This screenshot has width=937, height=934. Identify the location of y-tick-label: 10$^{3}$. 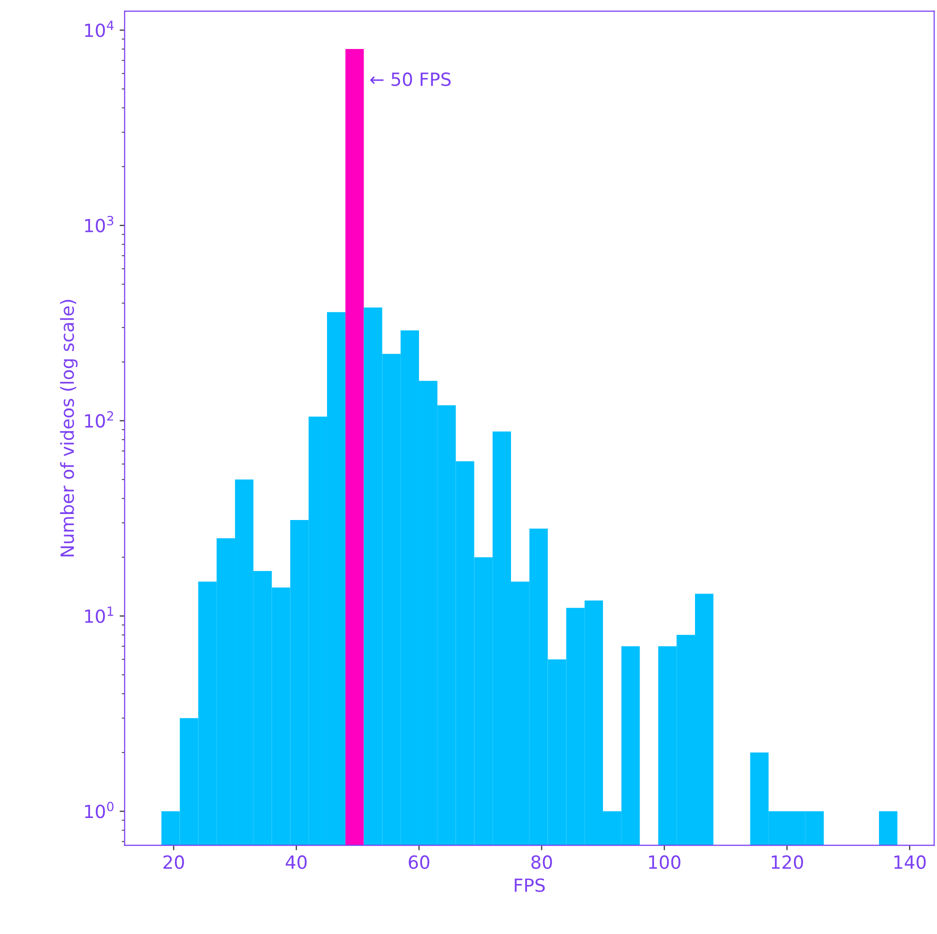
(99, 224).